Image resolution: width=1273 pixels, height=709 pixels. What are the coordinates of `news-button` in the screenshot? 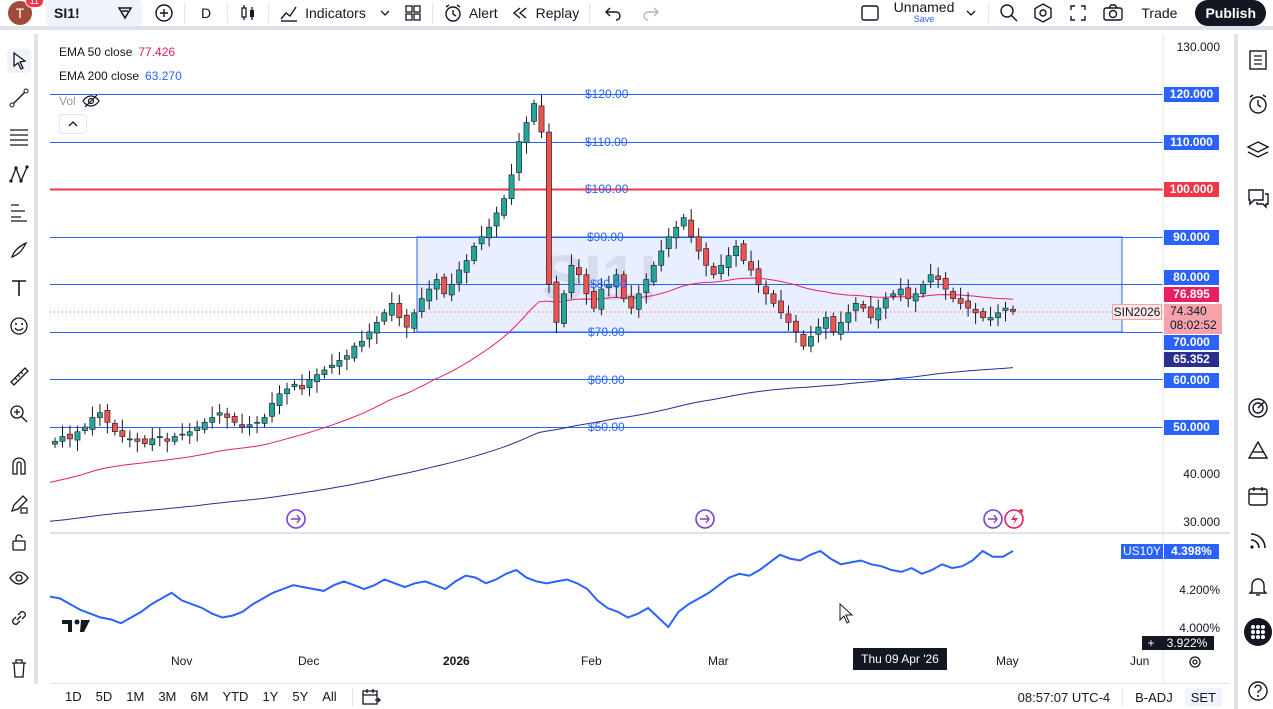 It's located at (1258, 541).